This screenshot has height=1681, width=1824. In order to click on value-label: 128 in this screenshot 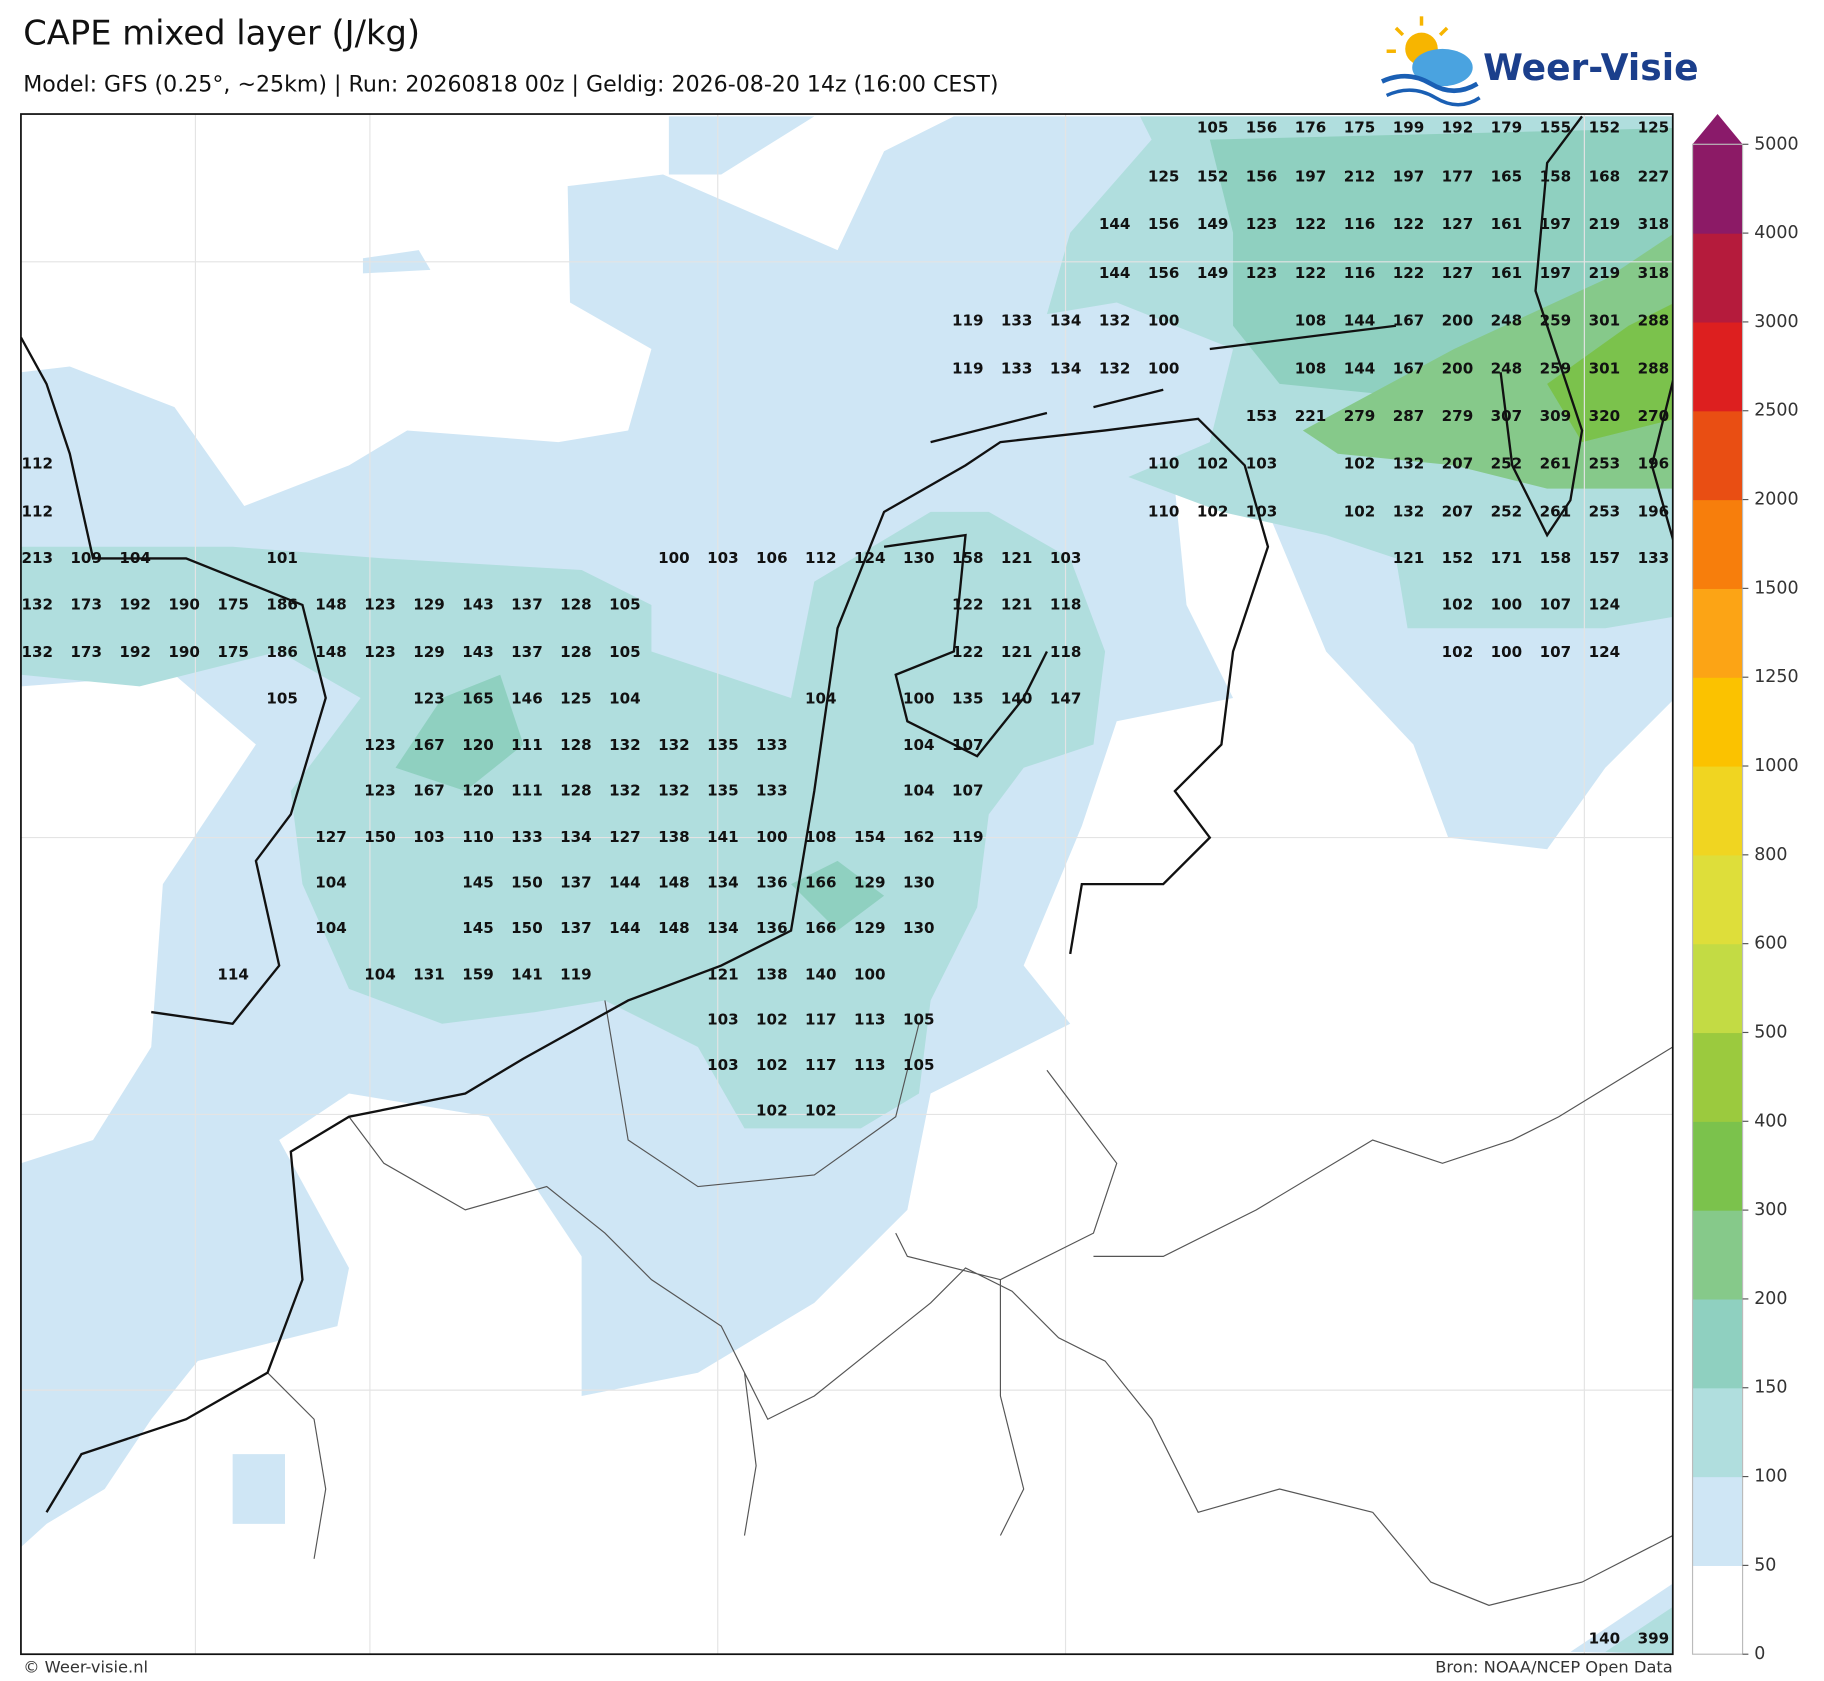, I will do `click(576, 604)`.